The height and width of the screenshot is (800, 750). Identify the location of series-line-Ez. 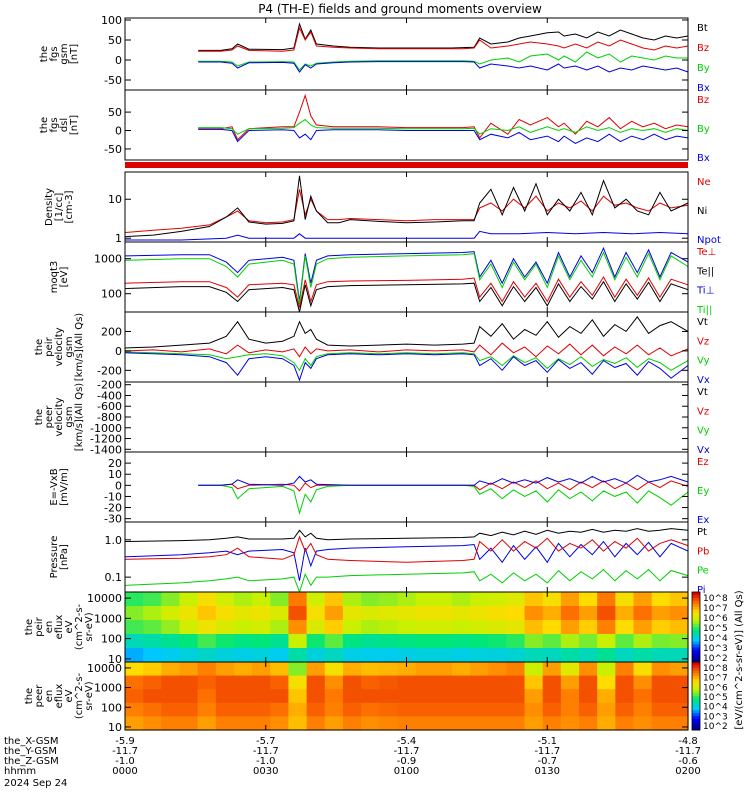
(443, 486).